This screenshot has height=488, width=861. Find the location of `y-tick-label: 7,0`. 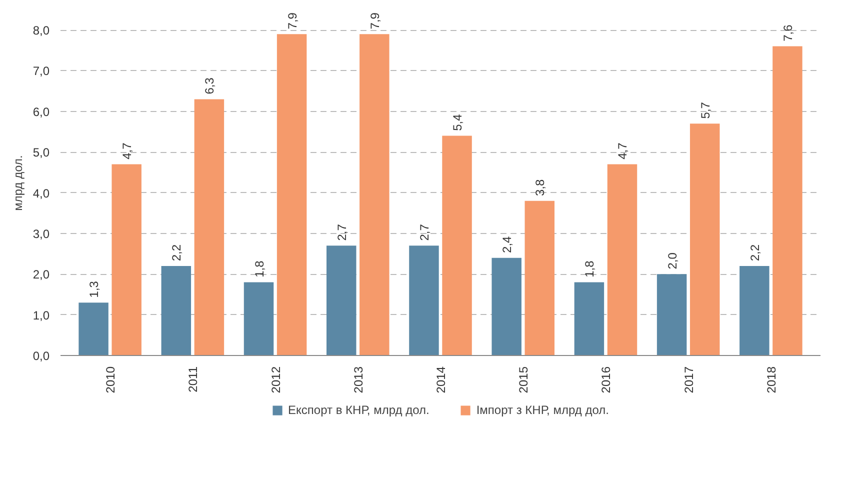

y-tick-label: 7,0 is located at coordinates (41, 71).